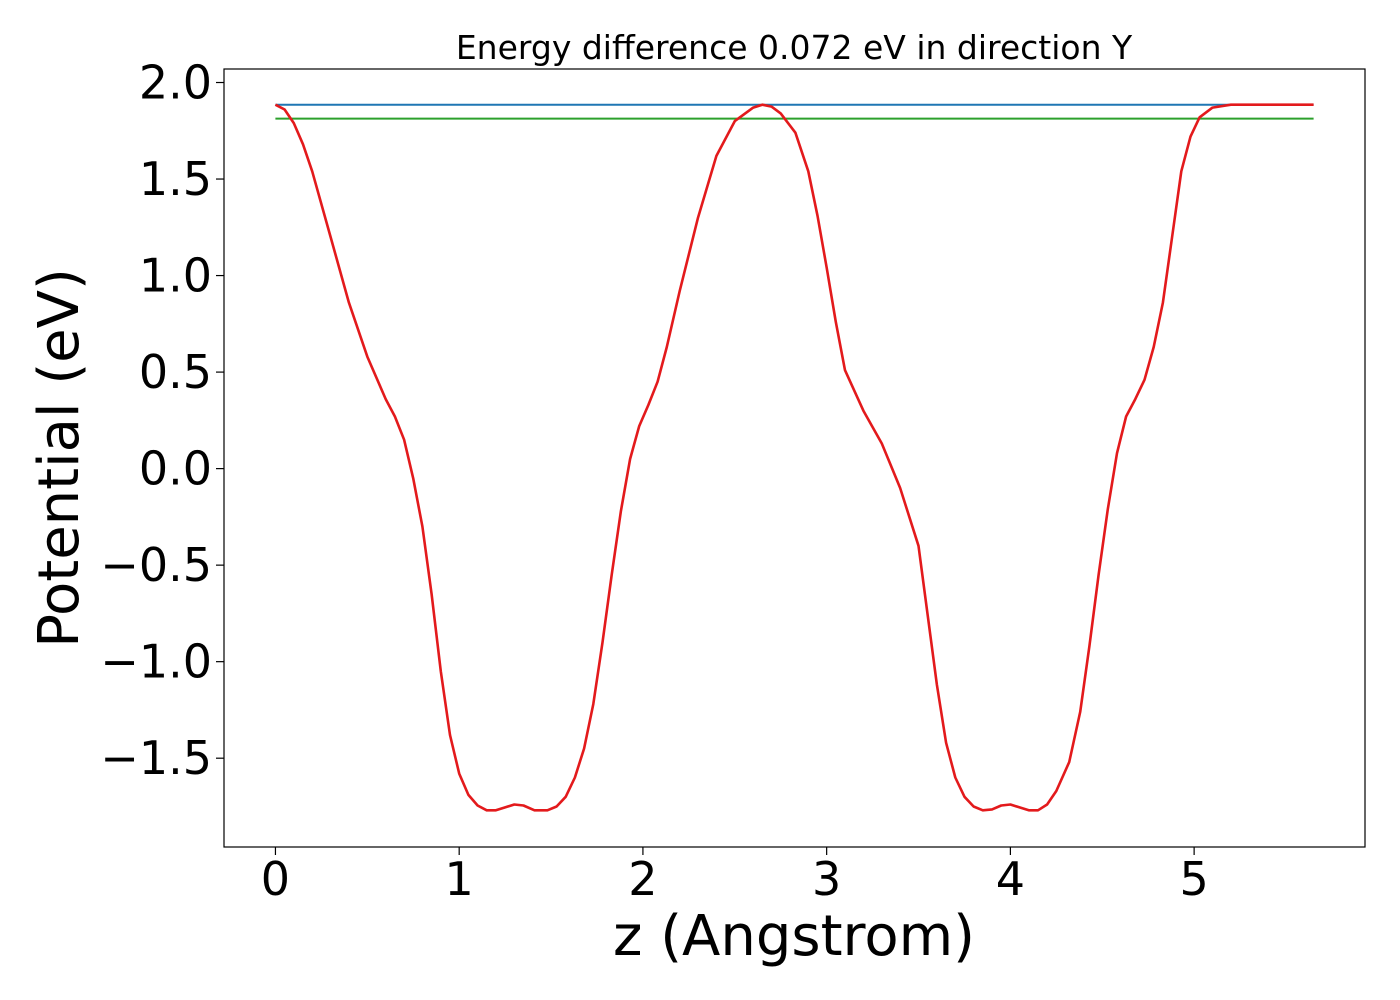 The height and width of the screenshot is (1000, 1400). Describe the element at coordinates (826, 879) in the screenshot. I see `x-tick-label: 3` at that location.